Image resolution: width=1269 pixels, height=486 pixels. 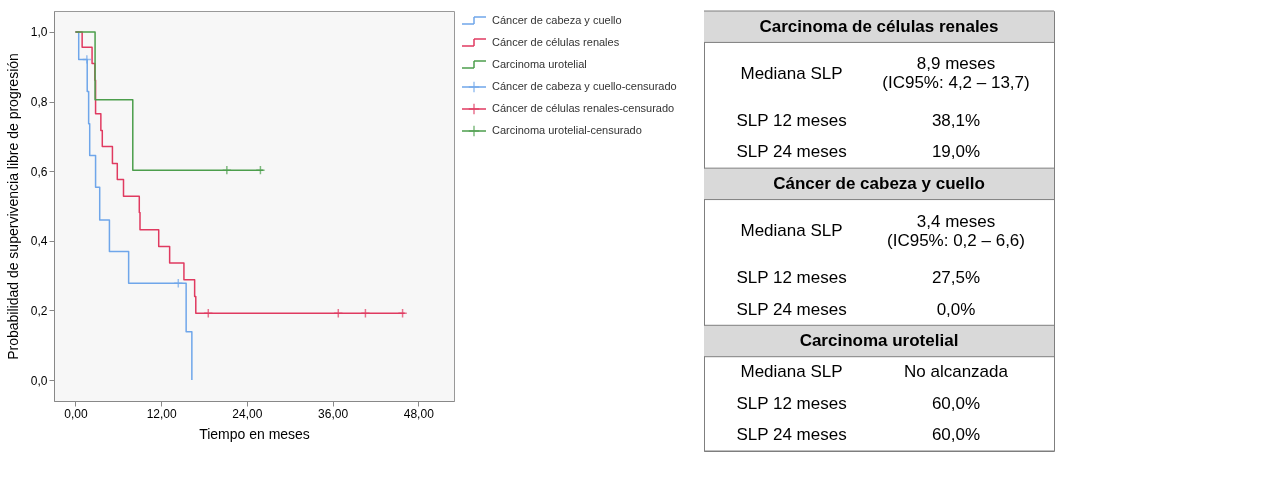 What do you see at coordinates (583, 108) in the screenshot?
I see `legend-label: Cáncer de células renales-censurado` at bounding box center [583, 108].